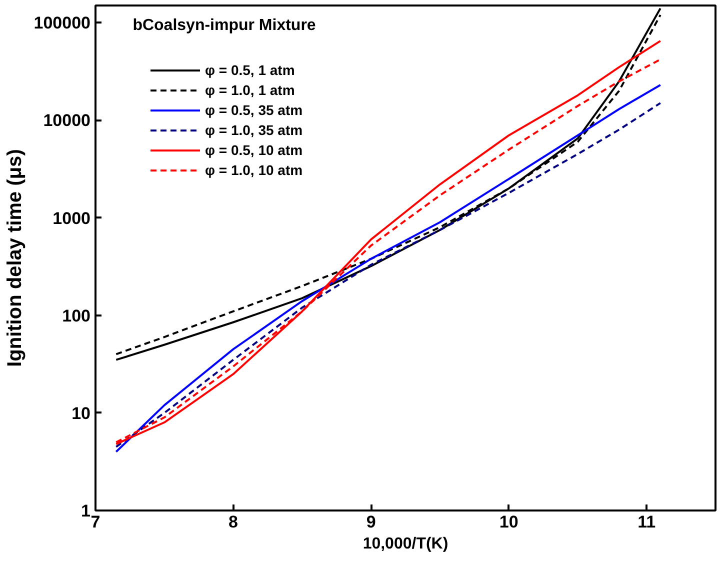 This screenshot has width=722, height=561. I want to click on legend-label: φ = 0.5, 10 atm, so click(254, 150).